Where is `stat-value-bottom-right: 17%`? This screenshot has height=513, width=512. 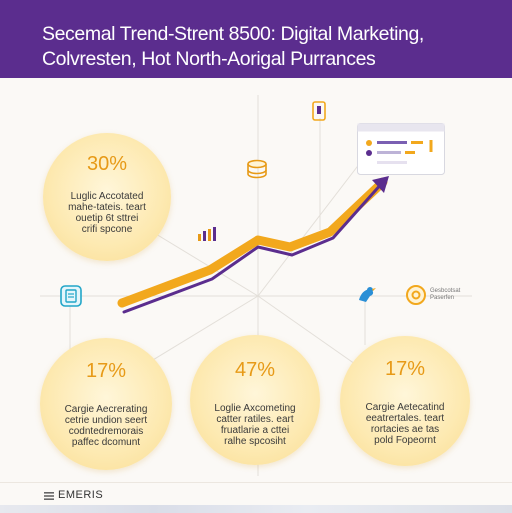 stat-value-bottom-right: 17% is located at coordinates (405, 369).